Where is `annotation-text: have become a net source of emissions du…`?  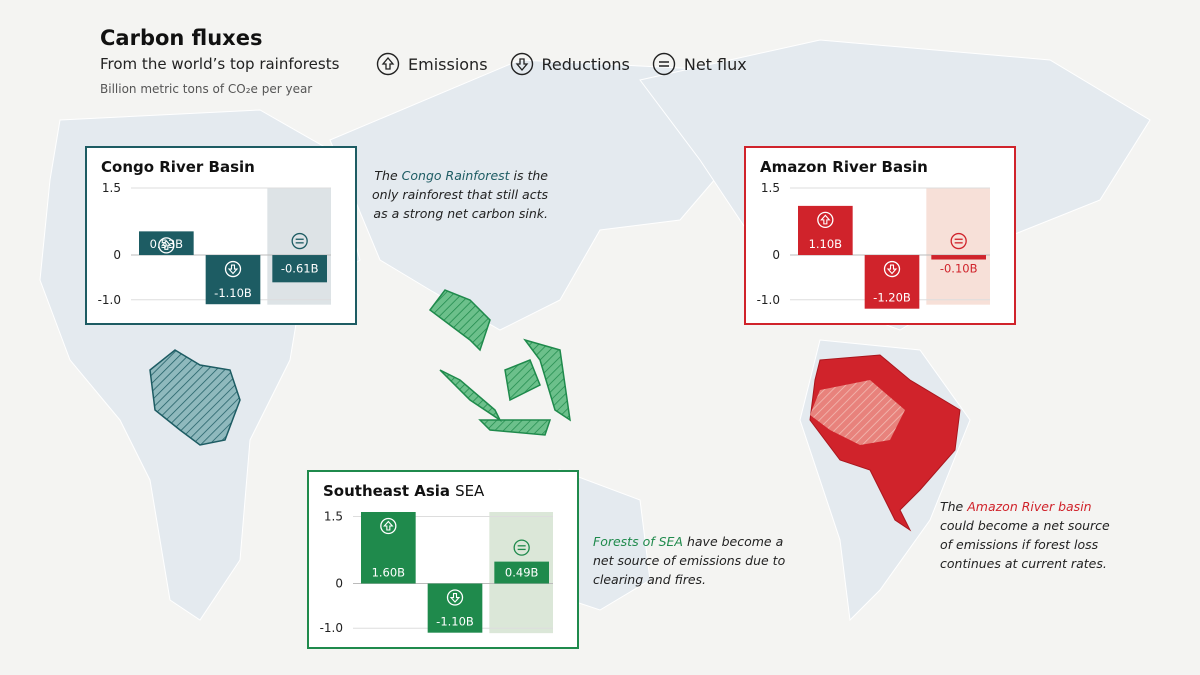
annotation-text: have become a net source of emissions du… is located at coordinates (689, 560).